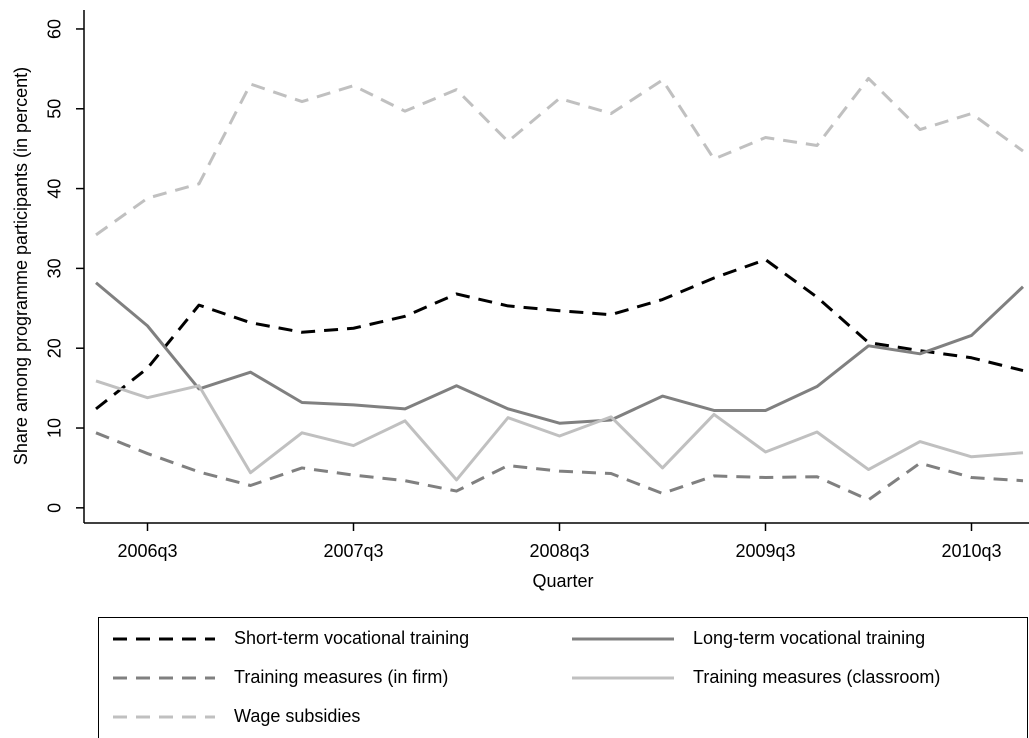  What do you see at coordinates (351, 638) in the screenshot?
I see `legend-label: Short-term vocational training` at bounding box center [351, 638].